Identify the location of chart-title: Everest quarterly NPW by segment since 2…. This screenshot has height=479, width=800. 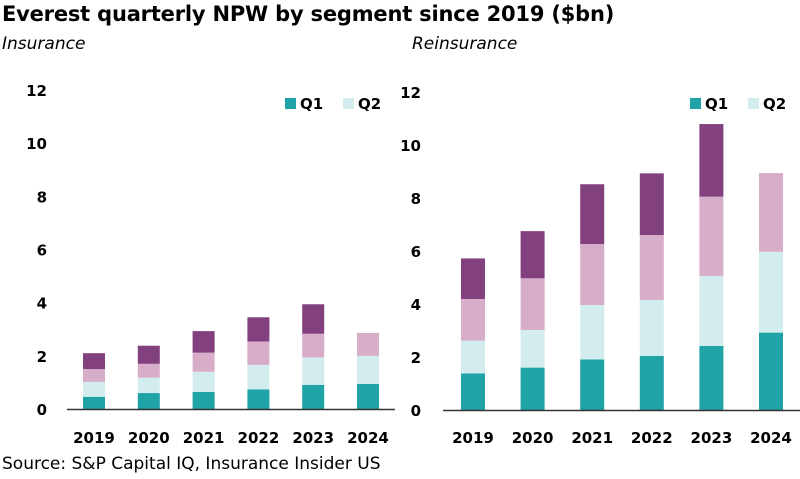
(308, 14).